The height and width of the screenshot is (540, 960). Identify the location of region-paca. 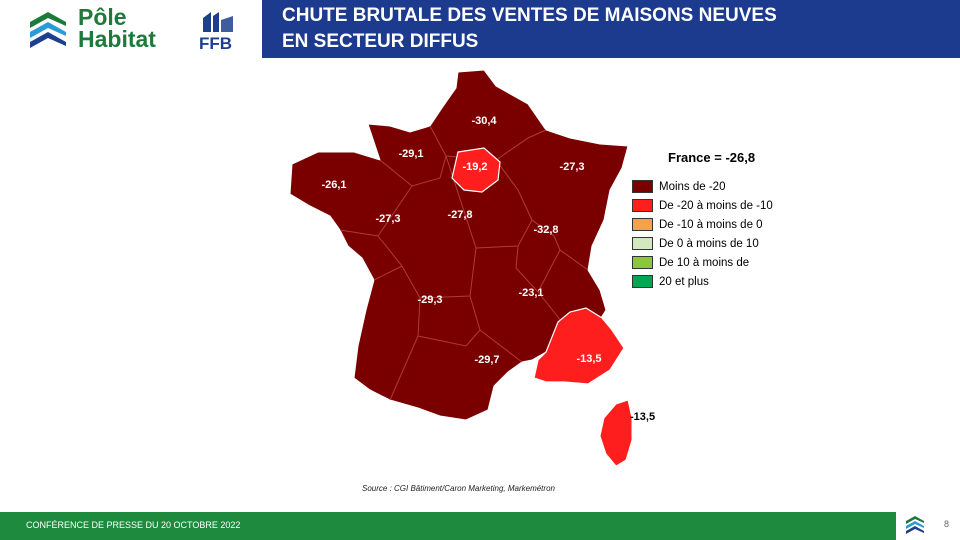
(579, 346).